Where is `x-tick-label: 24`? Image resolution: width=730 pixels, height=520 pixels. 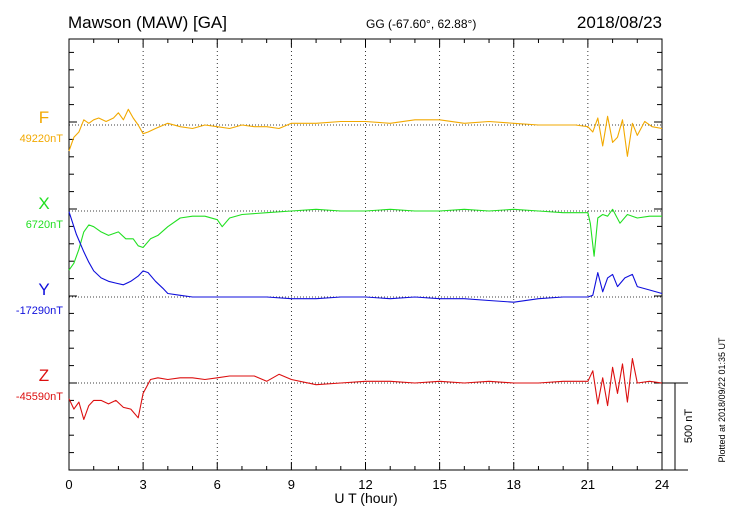 x-tick-label: 24 is located at coordinates (662, 484).